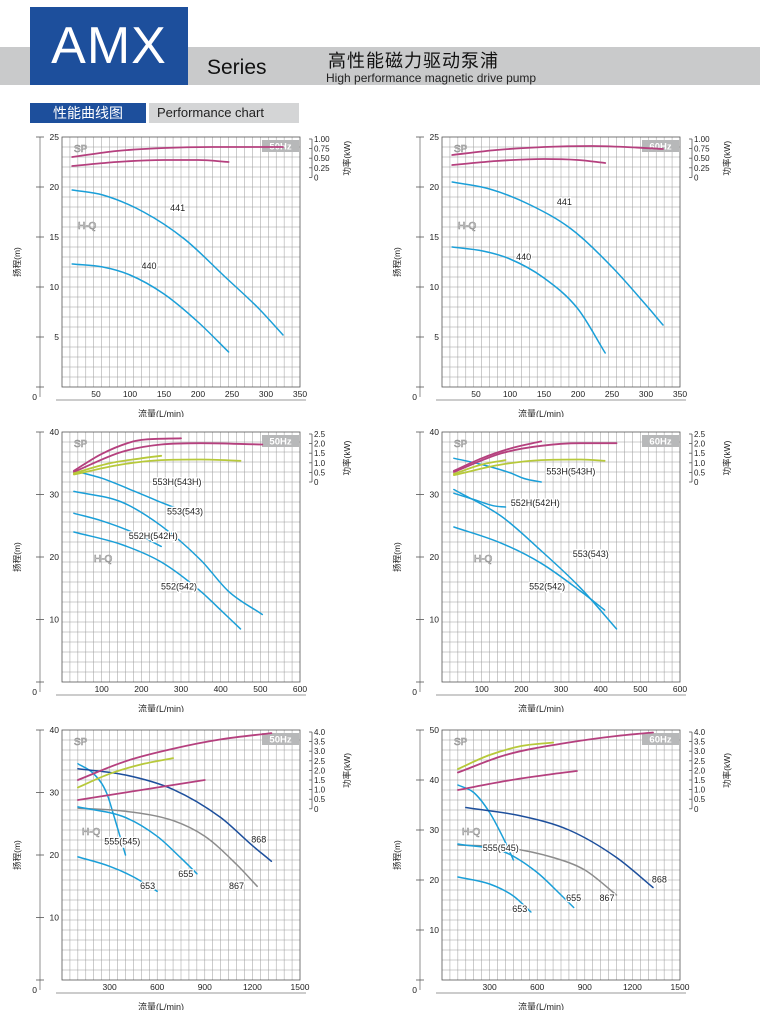 This screenshot has width=760, height=1010. I want to click on power-tick-label: 3.5, so click(700, 742).